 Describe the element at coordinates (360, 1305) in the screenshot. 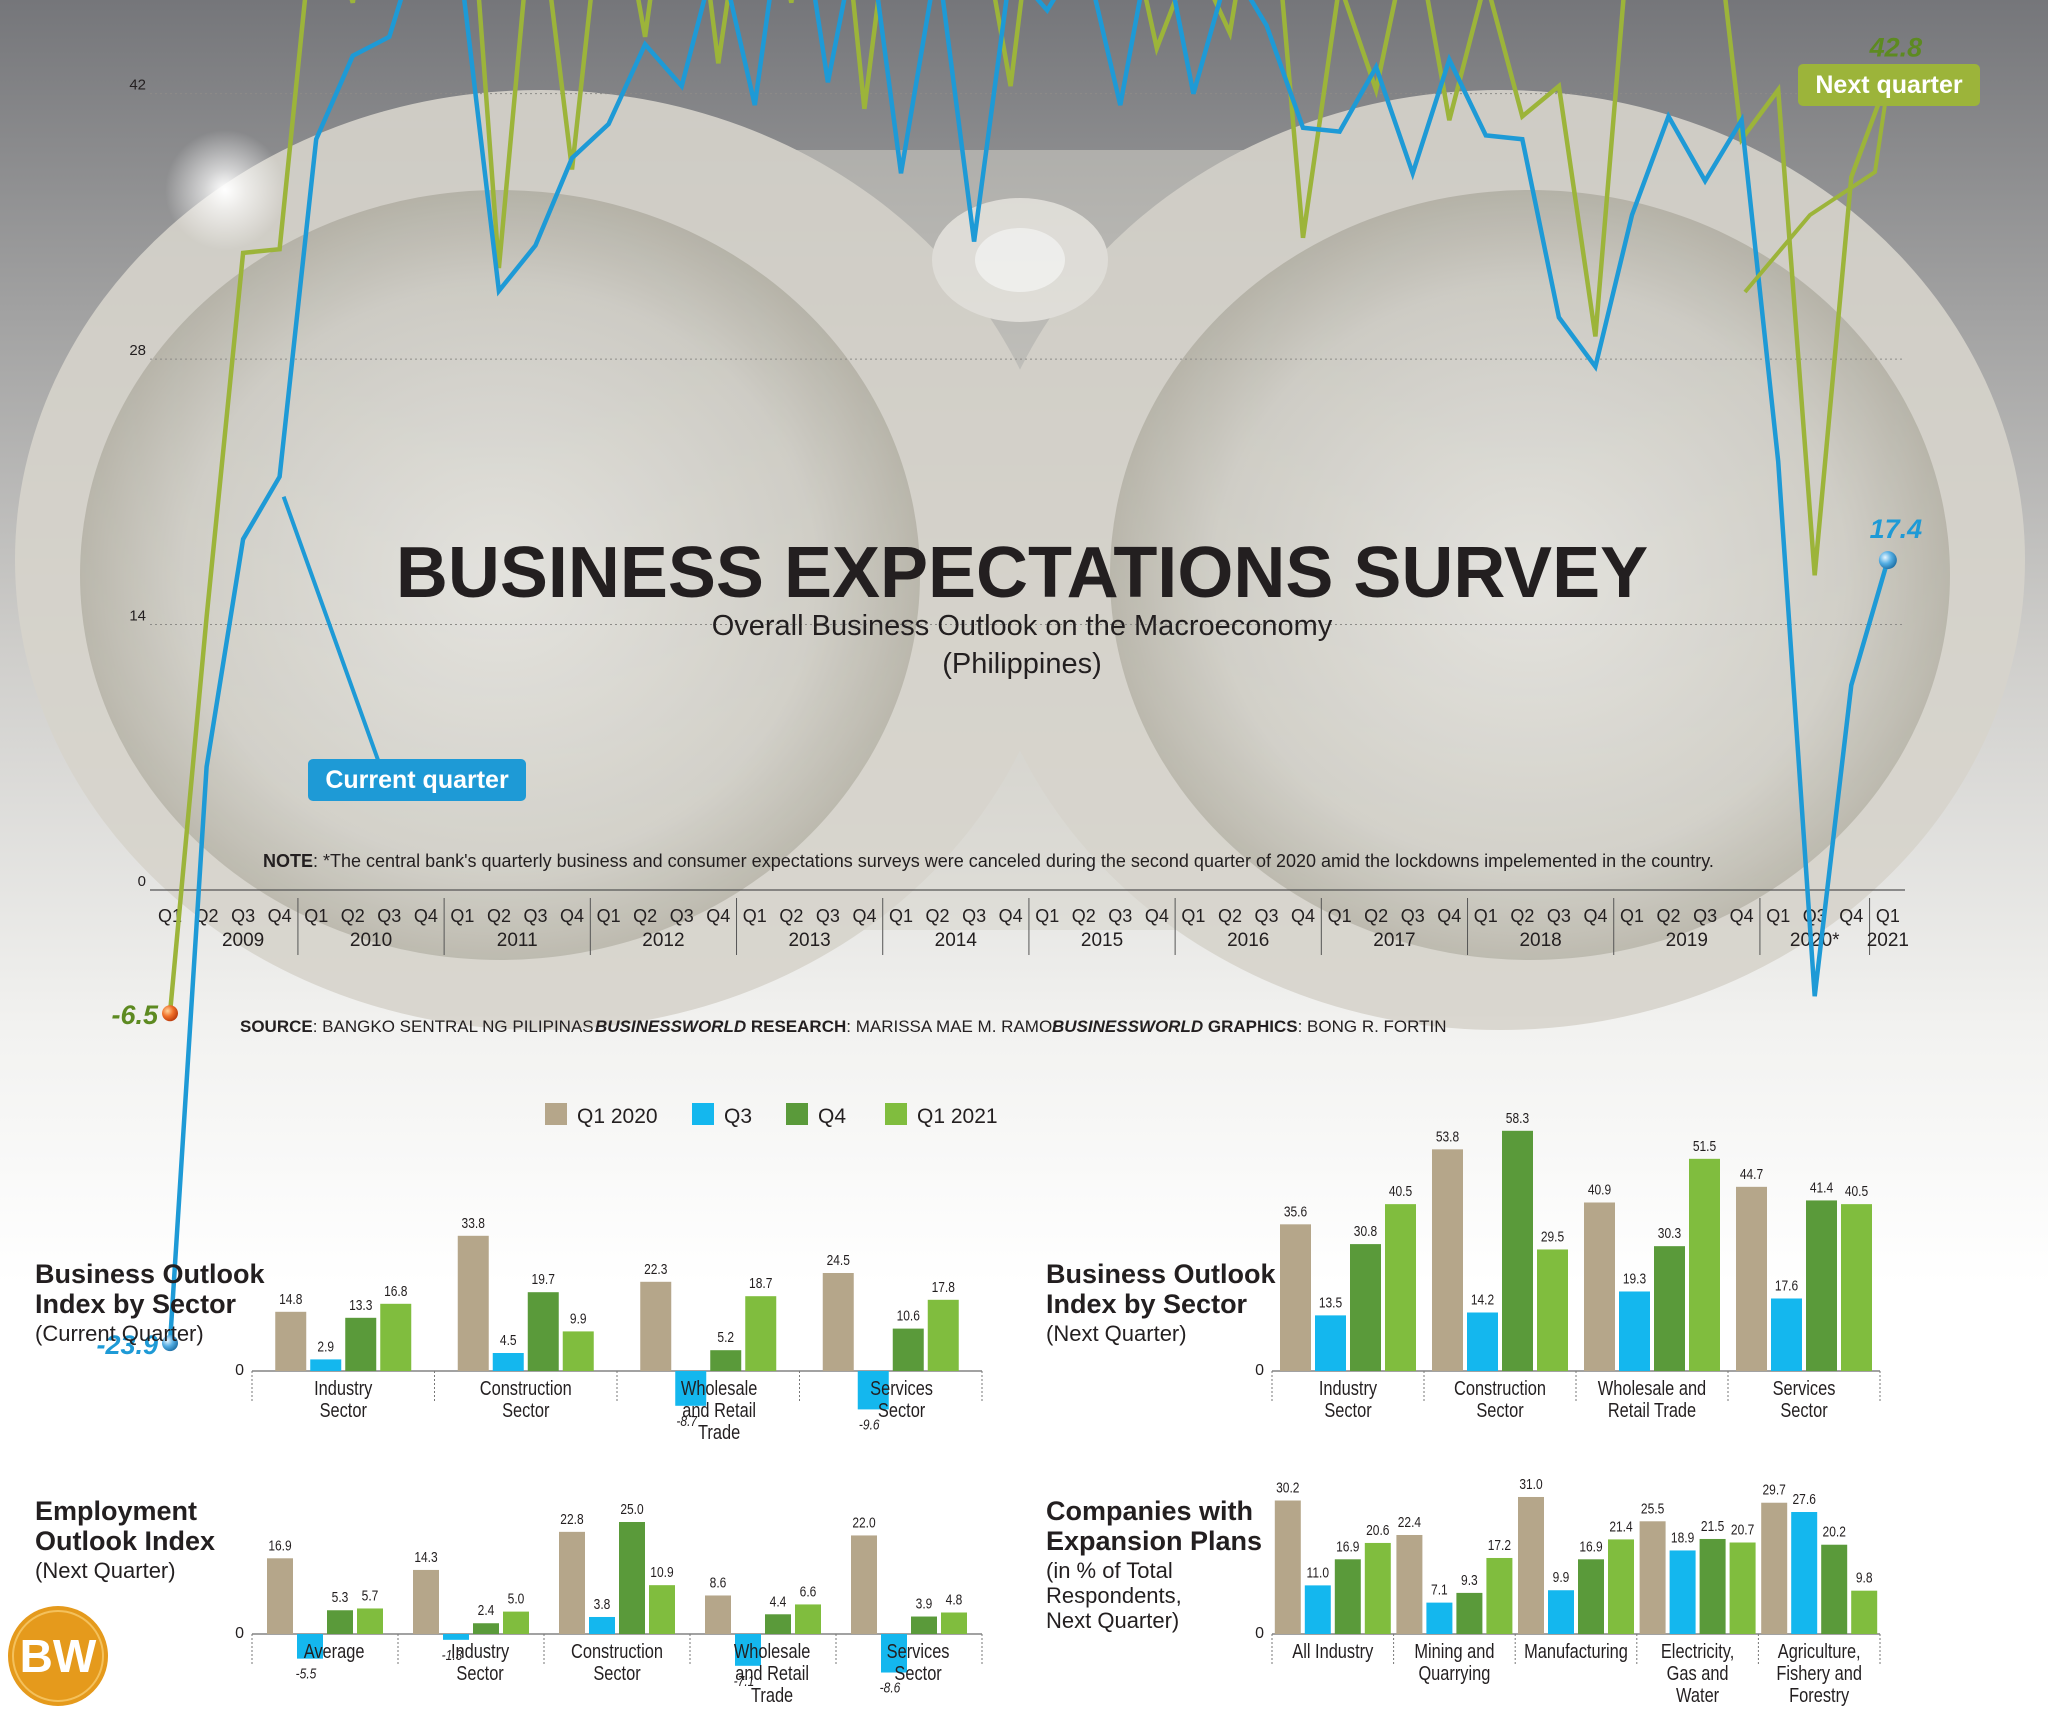

I see `bar-value-label: 13.3` at that location.